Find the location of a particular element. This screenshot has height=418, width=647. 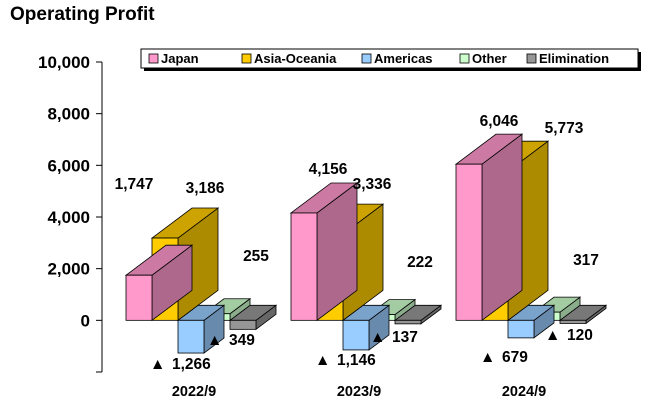

bar-side is located at coordinates (502, 227).